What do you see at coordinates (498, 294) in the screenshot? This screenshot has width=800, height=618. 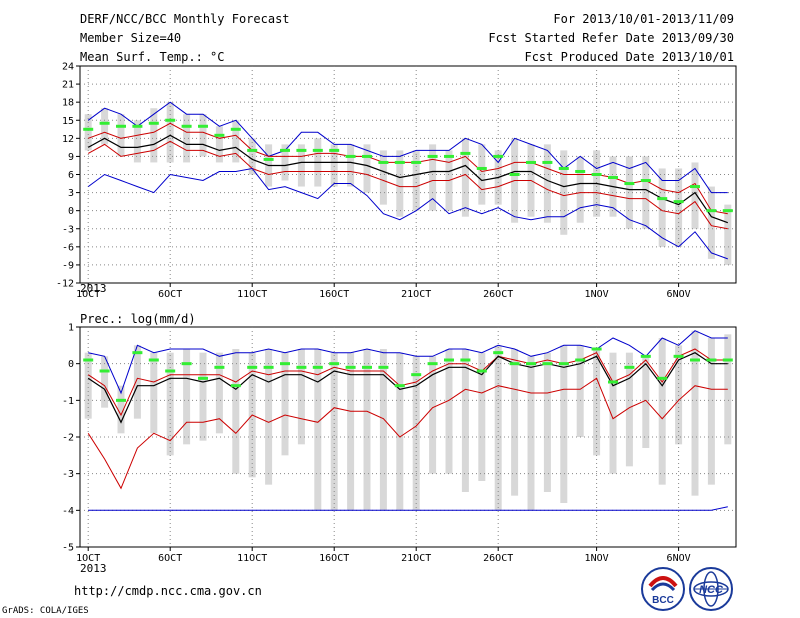 I see `x-tick-label: 26OCT` at bounding box center [498, 294].